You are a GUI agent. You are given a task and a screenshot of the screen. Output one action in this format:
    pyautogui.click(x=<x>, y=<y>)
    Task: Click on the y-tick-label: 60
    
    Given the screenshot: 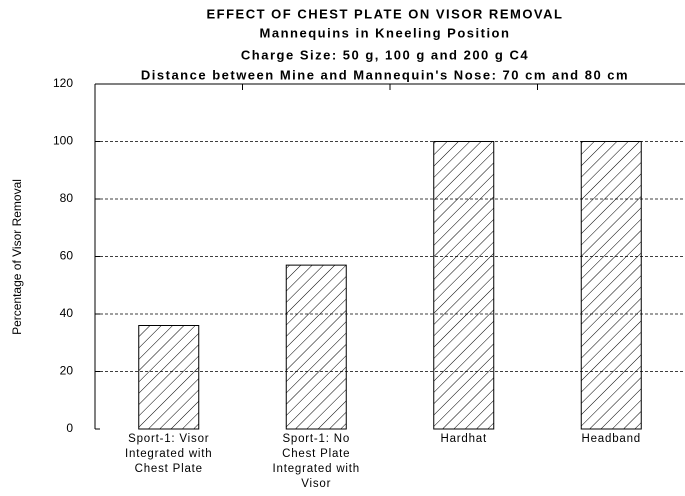 What is the action you would take?
    pyautogui.click(x=67, y=256)
    